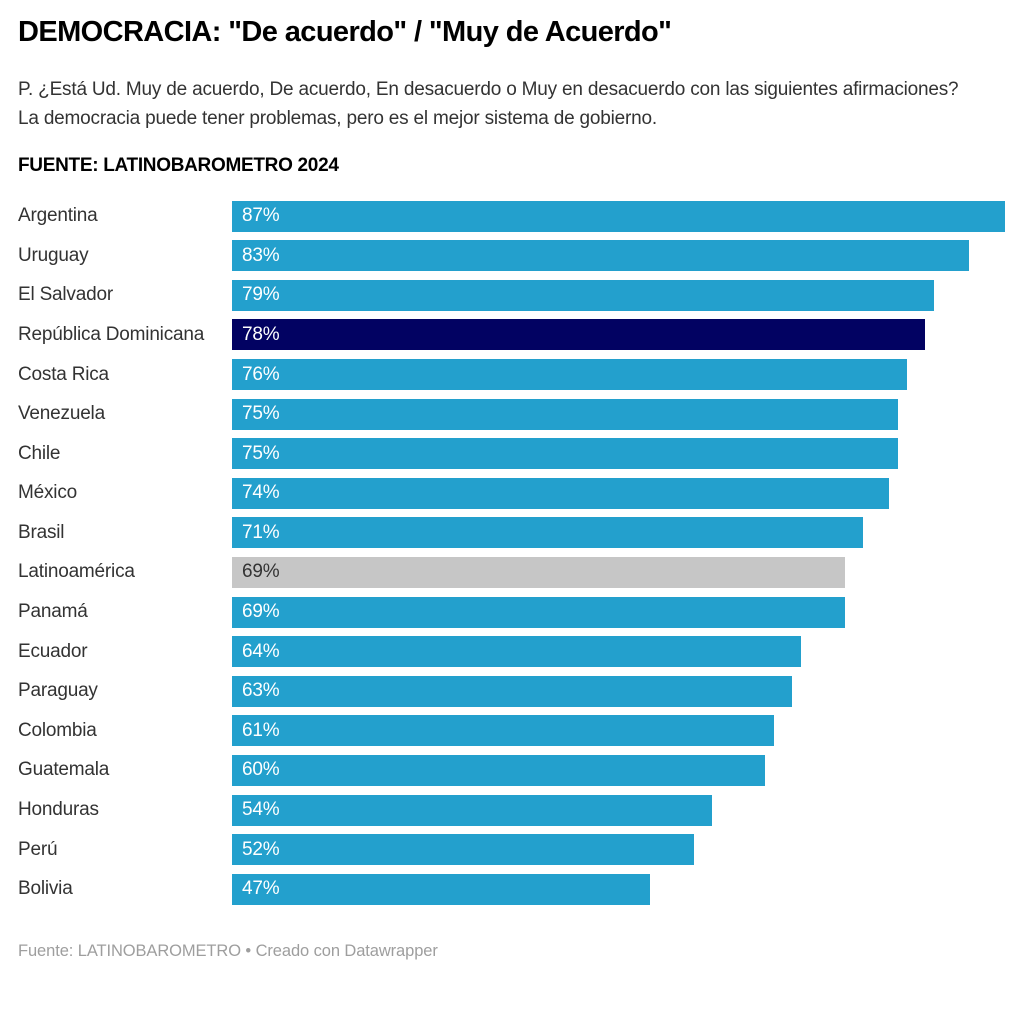 The height and width of the screenshot is (1009, 1024). Describe the element at coordinates (261, 216) in the screenshot. I see `value-label: 87%` at that location.